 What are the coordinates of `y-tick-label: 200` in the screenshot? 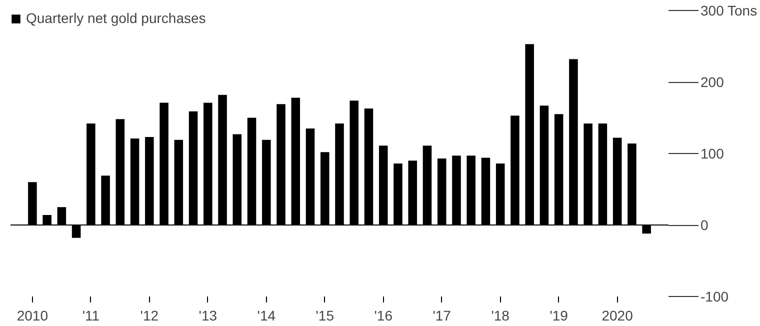 It's located at (712, 82).